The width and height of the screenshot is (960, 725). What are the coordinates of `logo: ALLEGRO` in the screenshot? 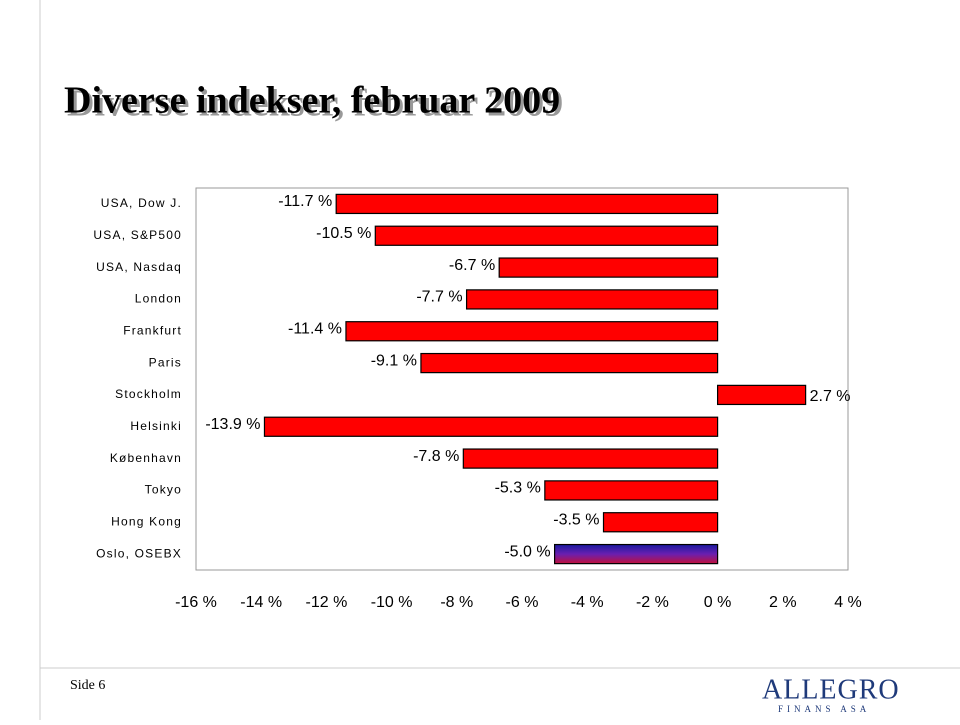 It's located at (831, 689).